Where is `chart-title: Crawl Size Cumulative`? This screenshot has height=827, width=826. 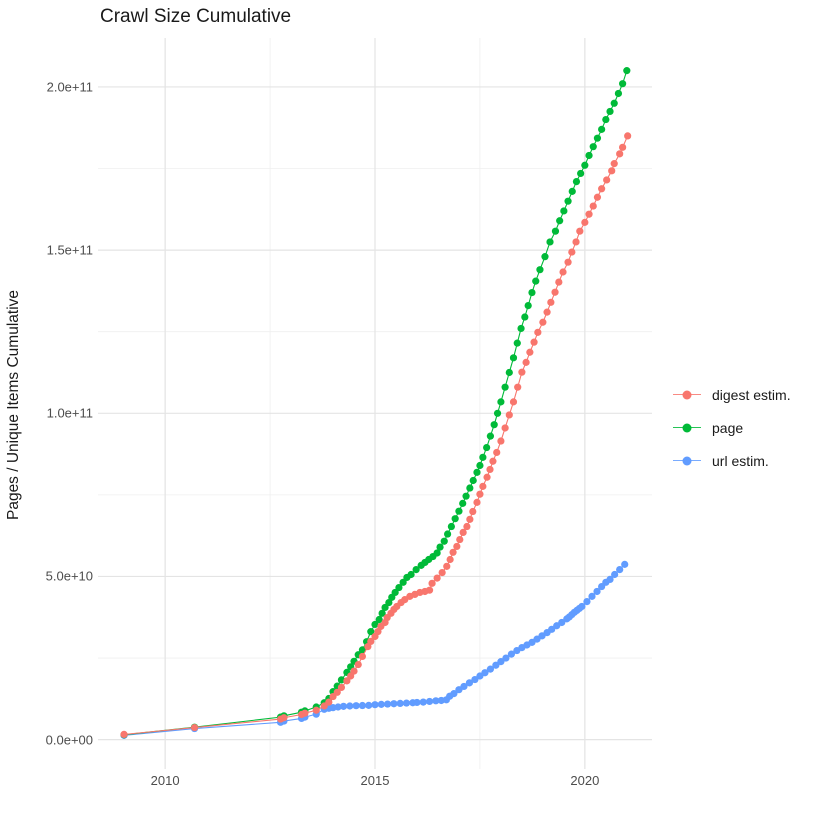 chart-title: Crawl Size Cumulative is located at coordinates (196, 16).